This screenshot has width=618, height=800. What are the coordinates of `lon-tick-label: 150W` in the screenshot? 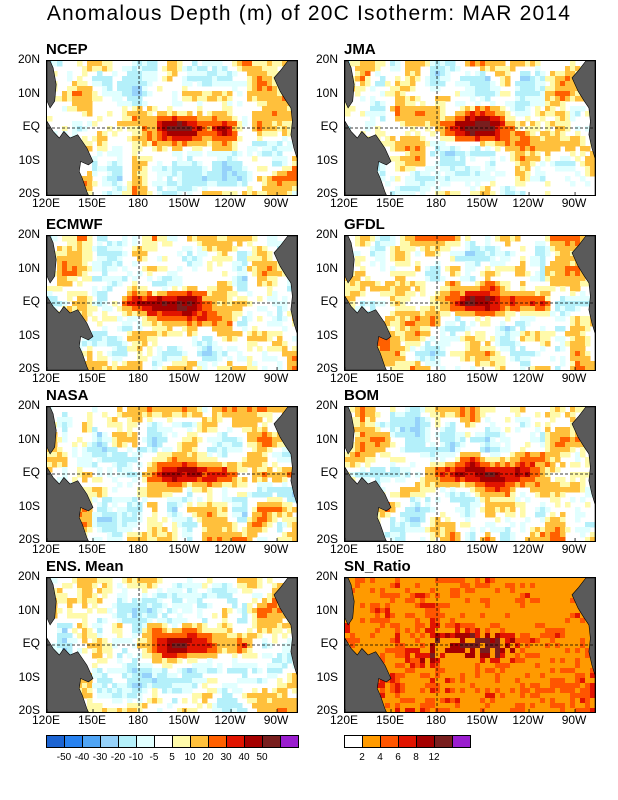 It's located at (482, 549).